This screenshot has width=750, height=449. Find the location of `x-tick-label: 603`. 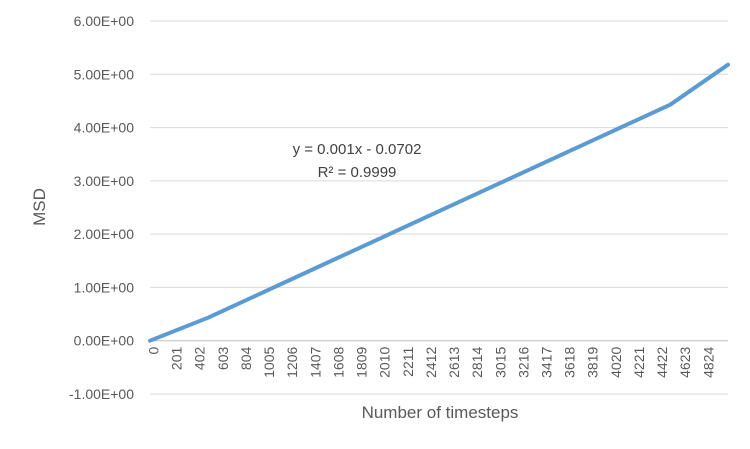

x-tick-label: 603 is located at coordinates (223, 359).